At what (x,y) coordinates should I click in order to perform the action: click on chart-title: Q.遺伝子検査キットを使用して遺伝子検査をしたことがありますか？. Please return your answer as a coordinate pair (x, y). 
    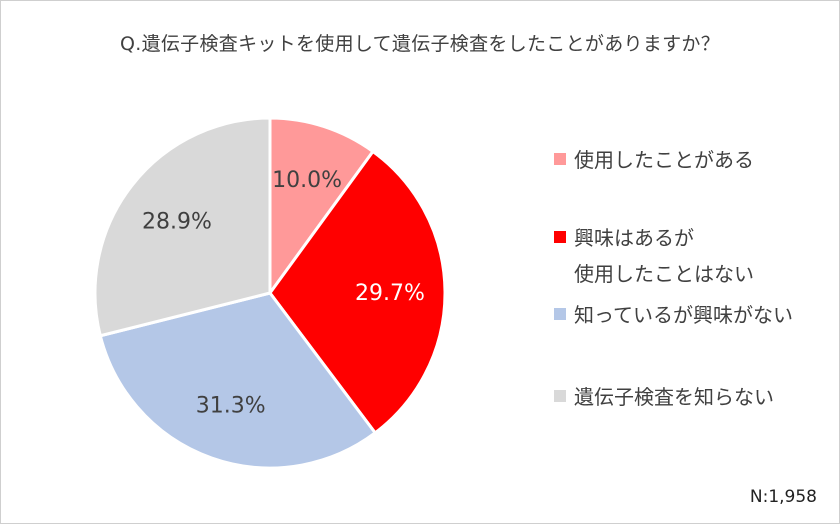
    Looking at the image, I should click on (420, 44).